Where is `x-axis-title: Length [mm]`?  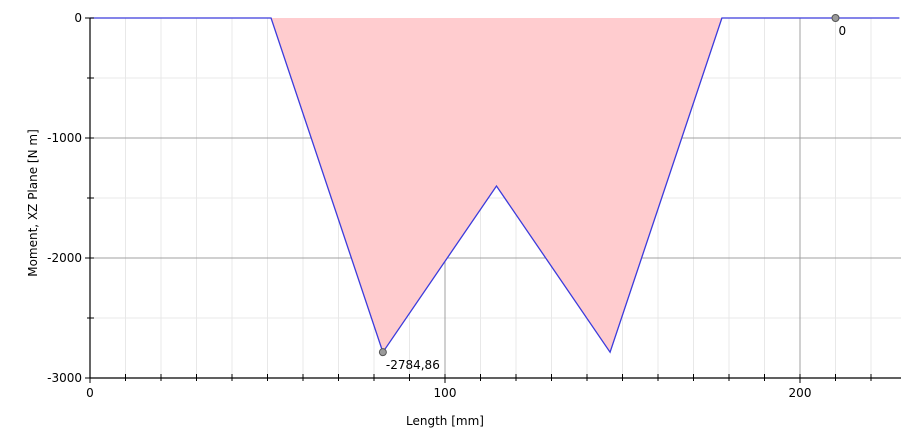 x-axis-title: Length [mm] is located at coordinates (445, 421).